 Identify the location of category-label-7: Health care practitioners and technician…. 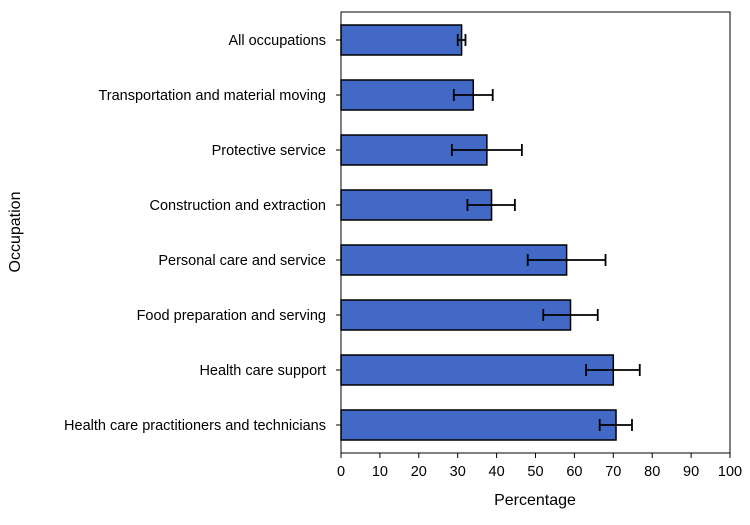
(195, 426).